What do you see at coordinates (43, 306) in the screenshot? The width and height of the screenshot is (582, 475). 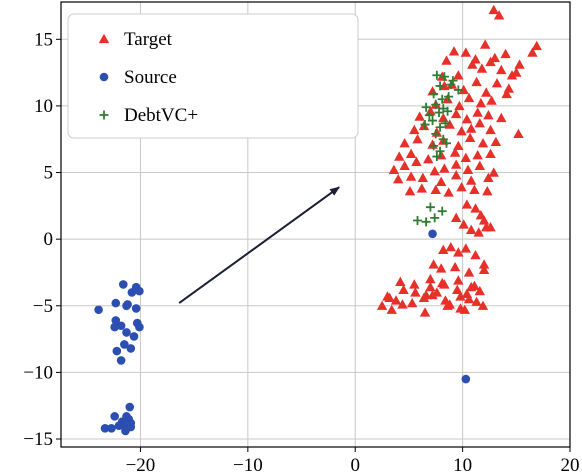 I see `y-tick-label: −5` at bounding box center [43, 306].